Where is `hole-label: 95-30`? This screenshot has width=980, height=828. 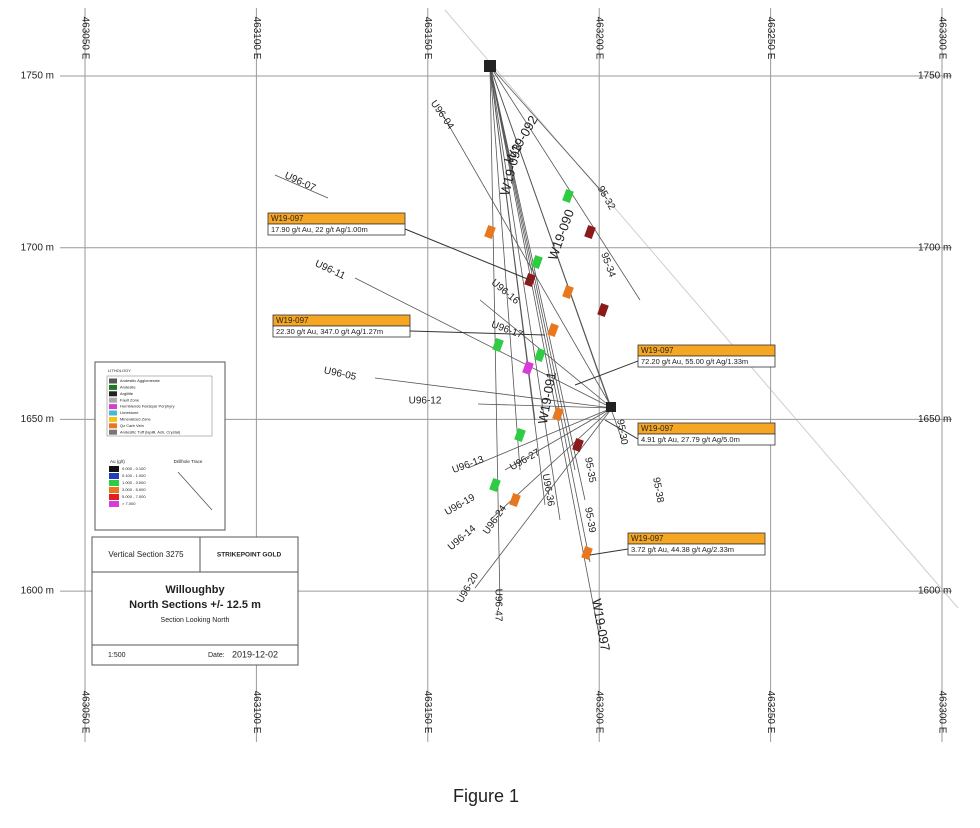
hole-label: 95-30 is located at coordinates (621, 432).